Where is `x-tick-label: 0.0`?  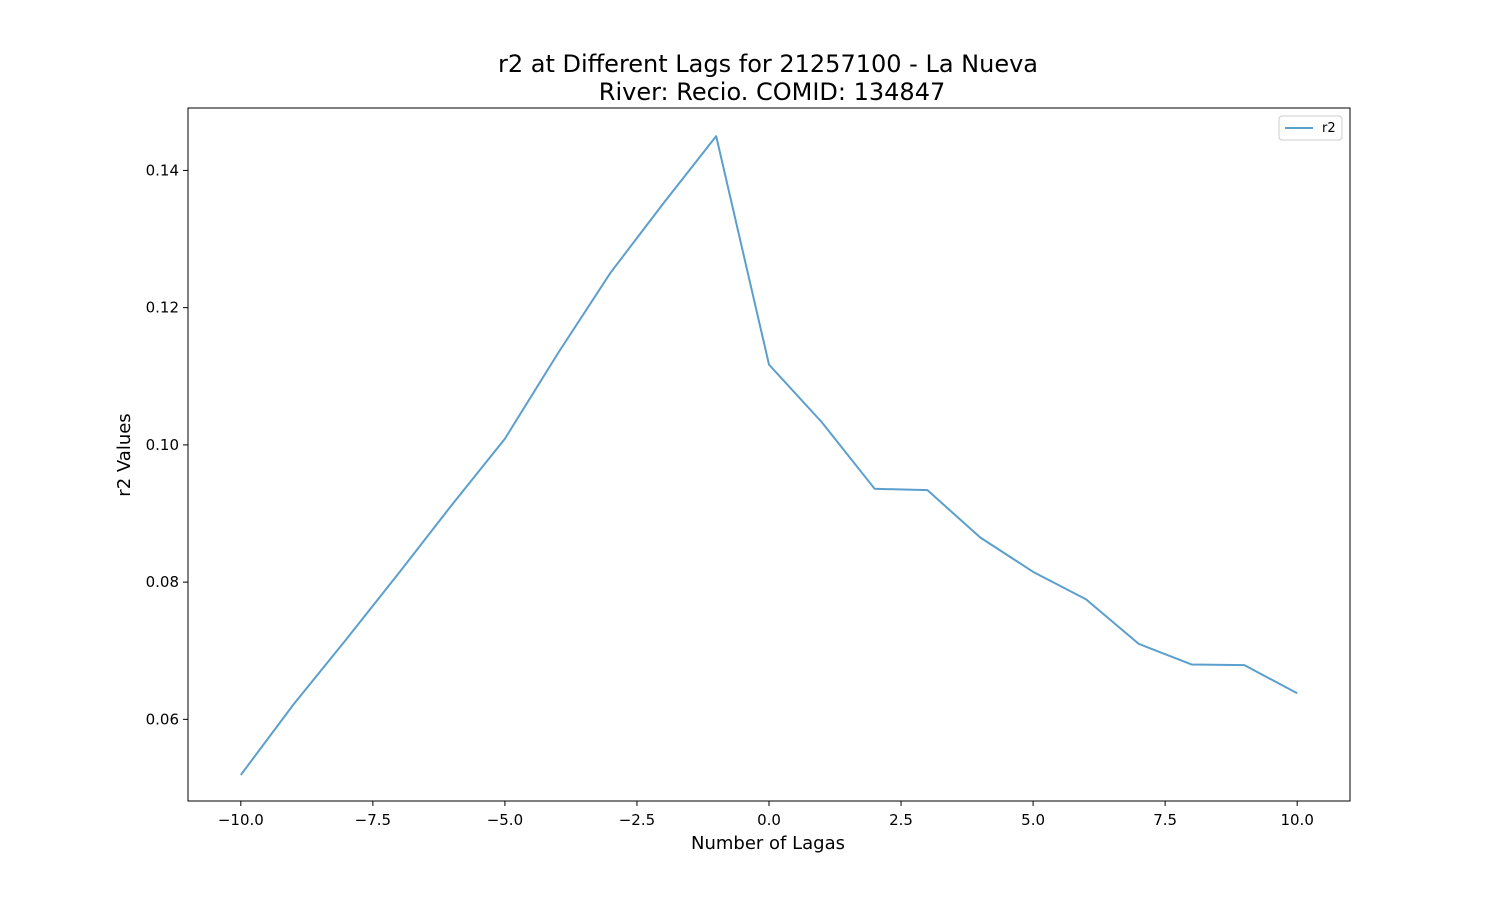 x-tick-label: 0.0 is located at coordinates (769, 820).